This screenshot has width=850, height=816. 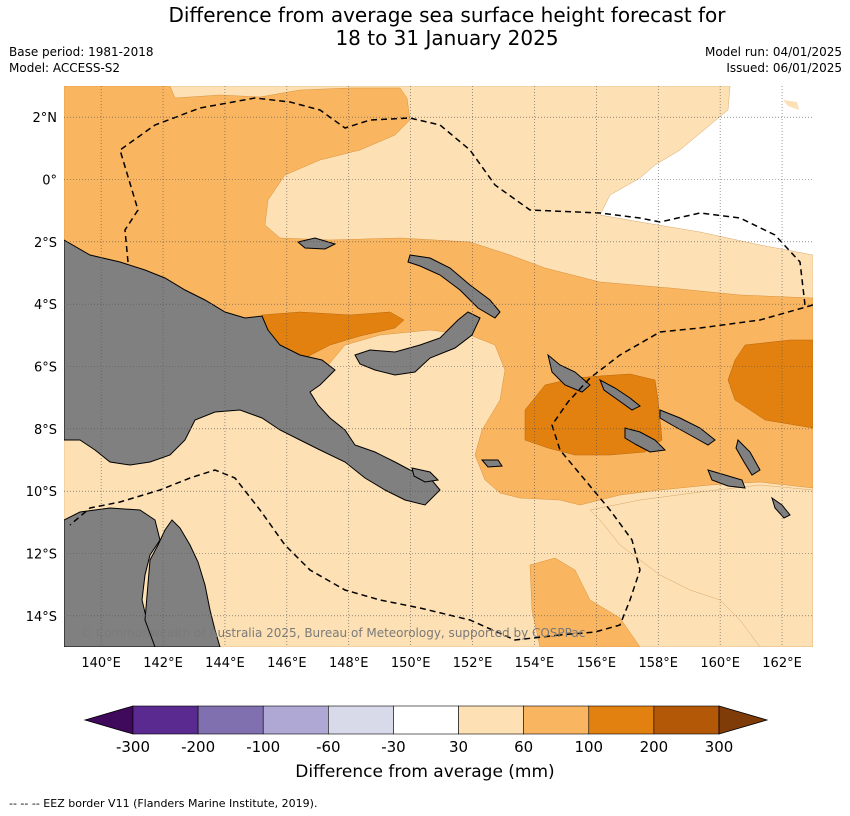 I want to click on latitude-labels: 2°N 0° 2°S 4°S 6°S 8°S 10°S 12°S 14°S, so click(x=41, y=368).